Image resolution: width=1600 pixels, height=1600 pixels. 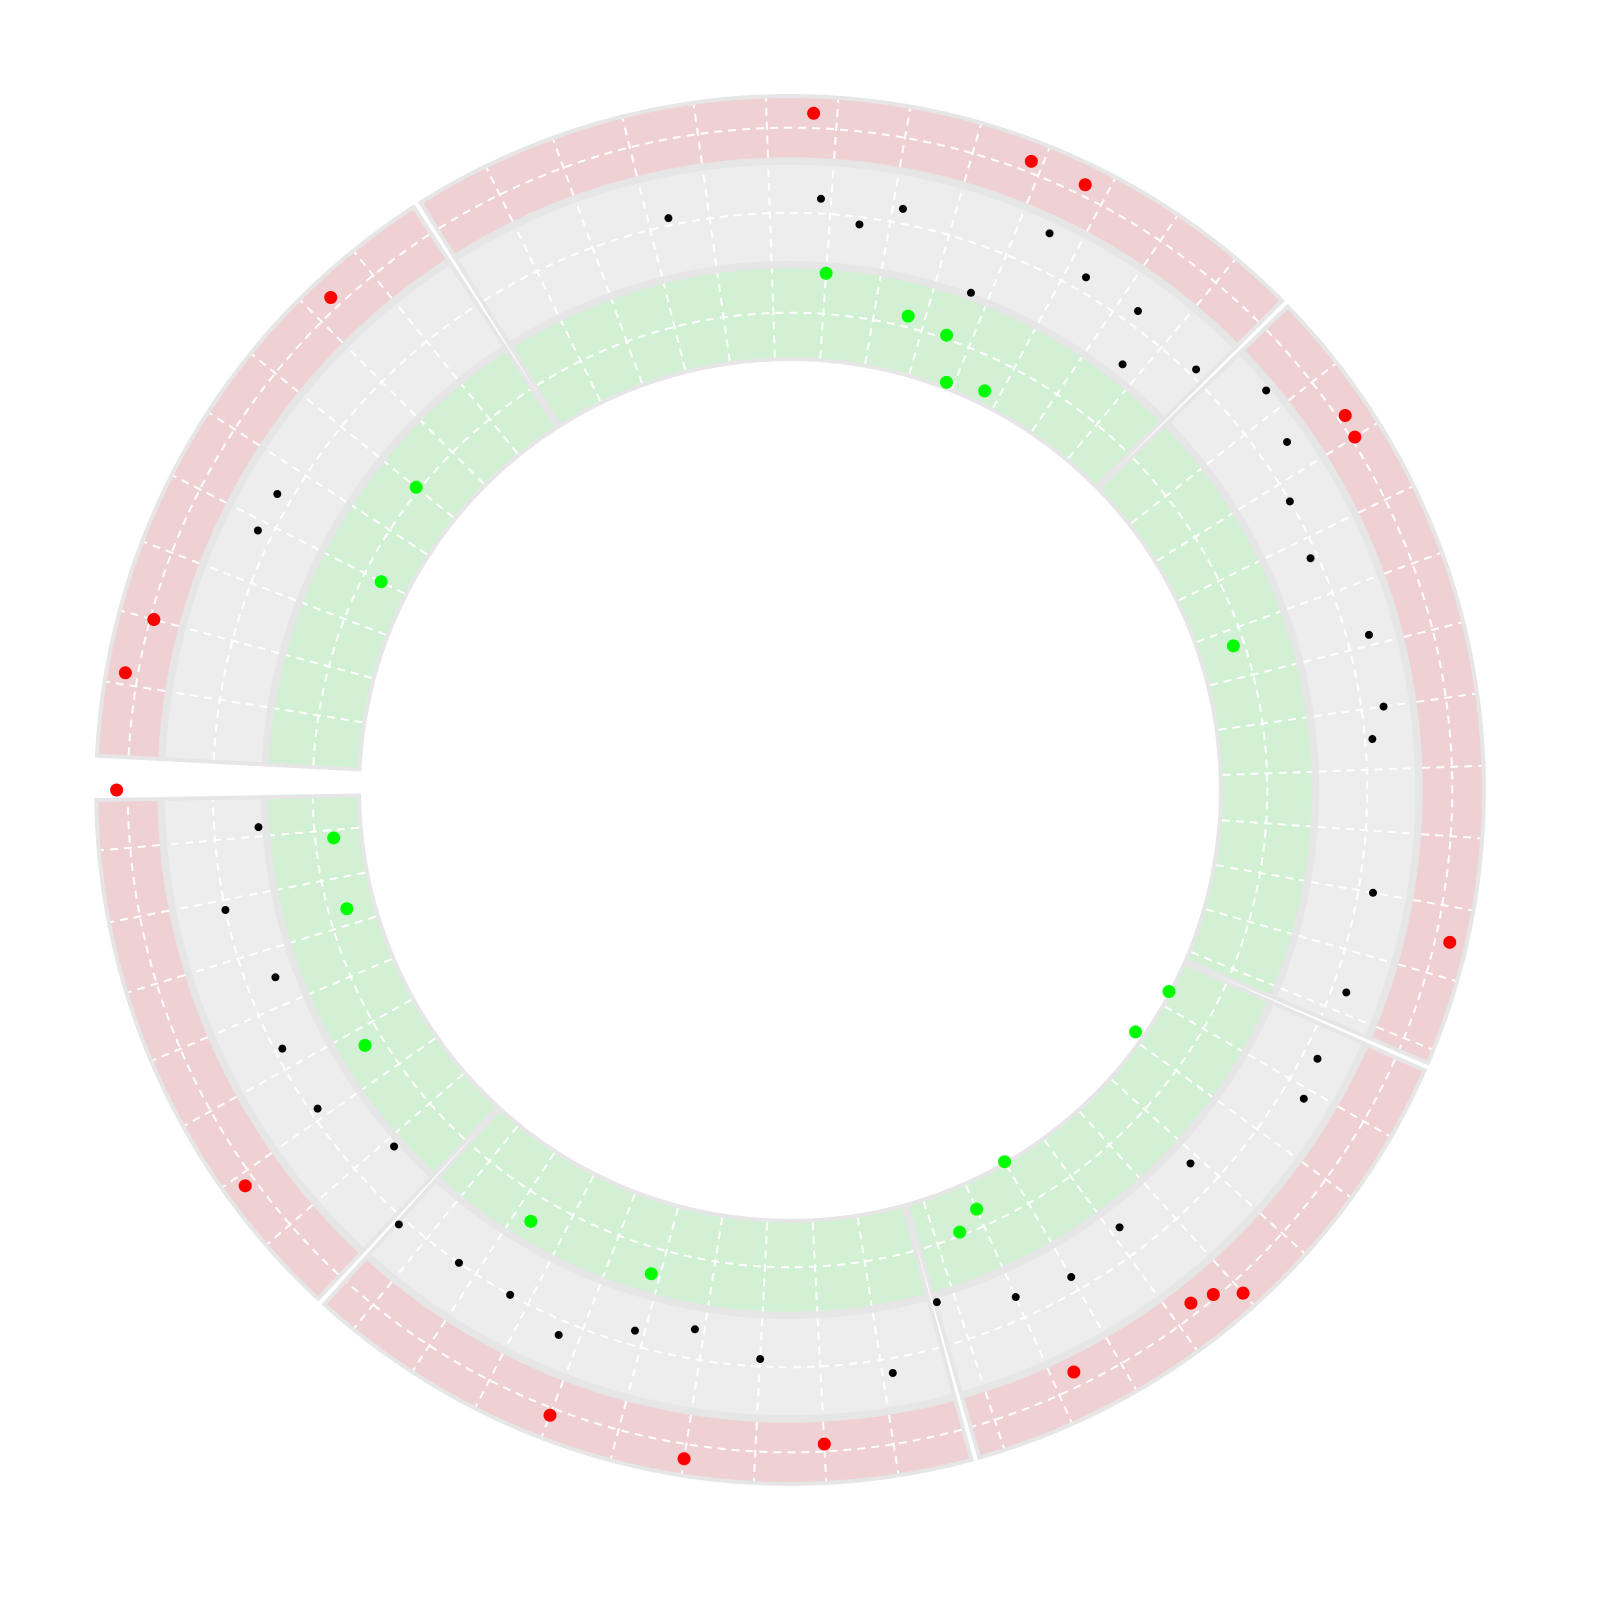 What do you see at coordinates (1404, 1038) in the screenshot?
I see `grid-spoke-2-outer` at bounding box center [1404, 1038].